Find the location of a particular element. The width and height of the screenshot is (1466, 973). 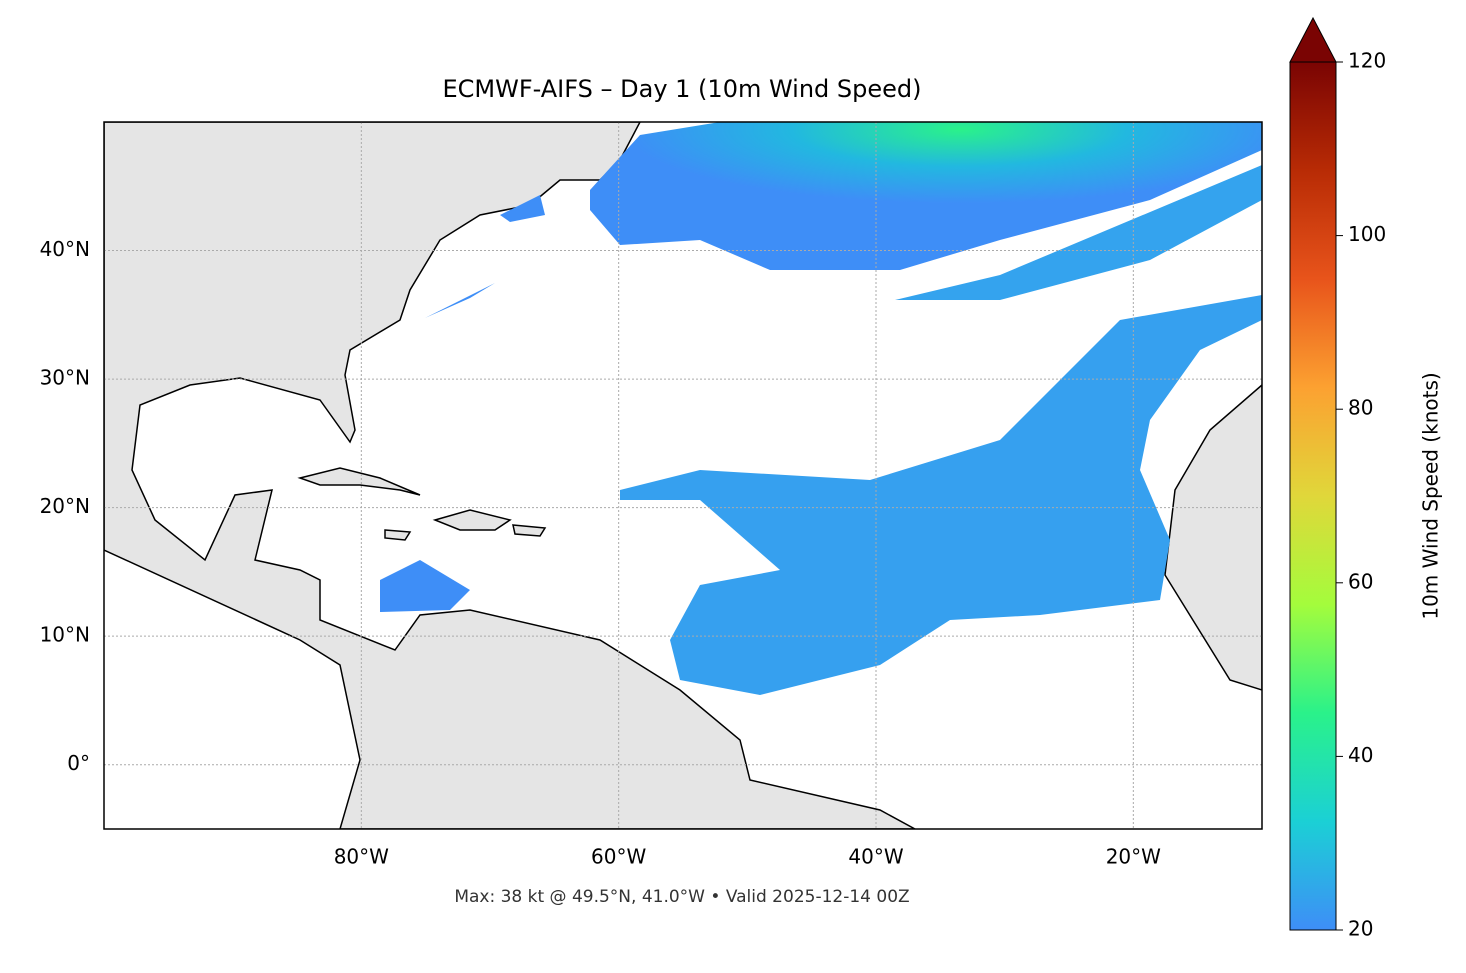

x-tick-label: 40°W is located at coordinates (875, 857).